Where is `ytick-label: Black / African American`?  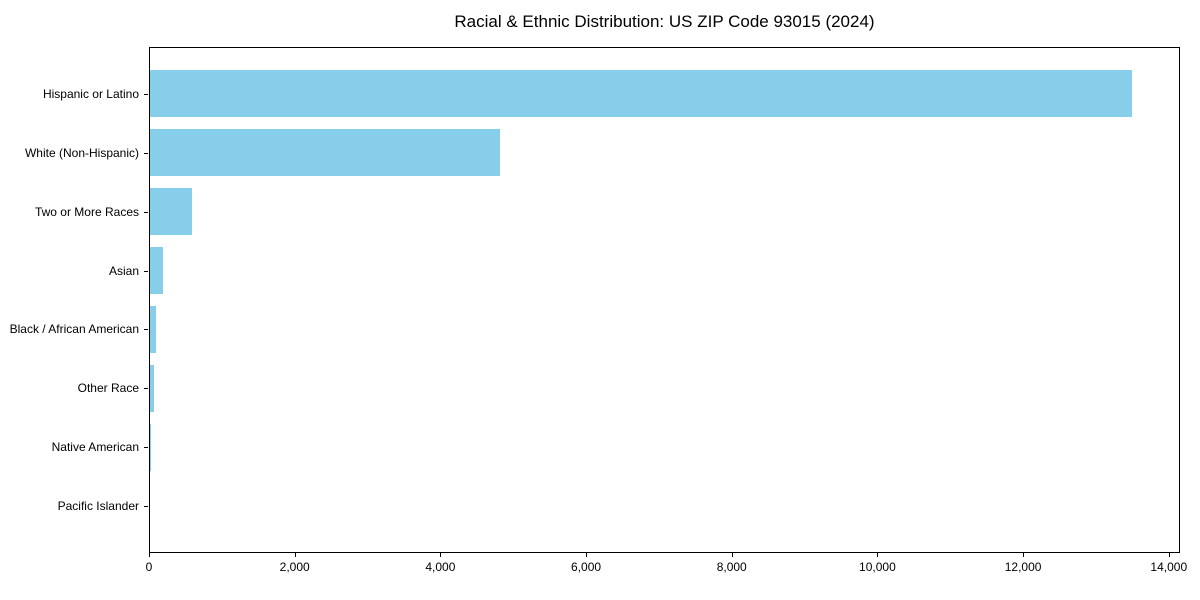
ytick-label: Black / African American is located at coordinates (74, 329).